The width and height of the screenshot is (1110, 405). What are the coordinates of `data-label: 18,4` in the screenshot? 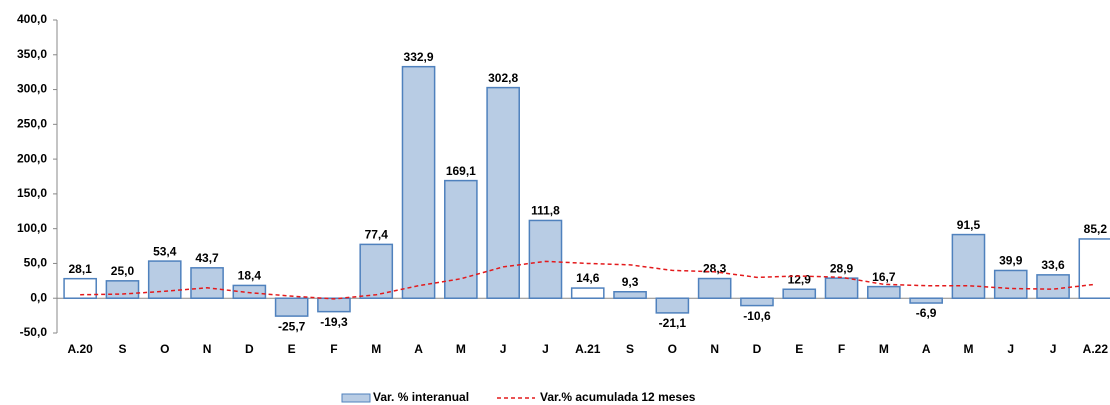 It's located at (250, 276).